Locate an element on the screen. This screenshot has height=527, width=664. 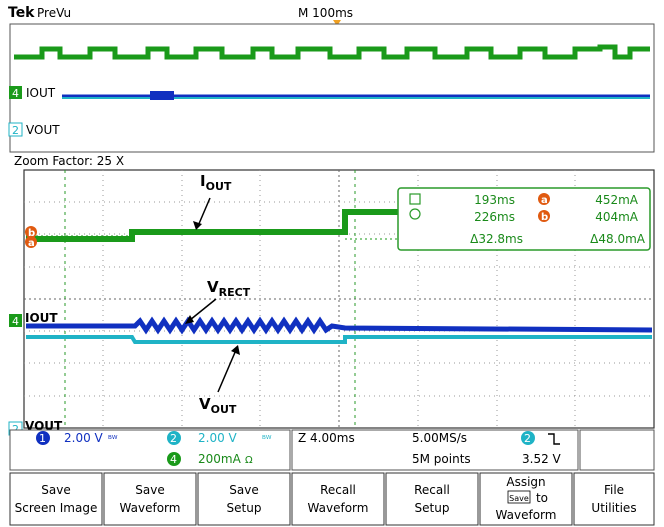
cursor-b-marker is located at coordinates (31, 232).